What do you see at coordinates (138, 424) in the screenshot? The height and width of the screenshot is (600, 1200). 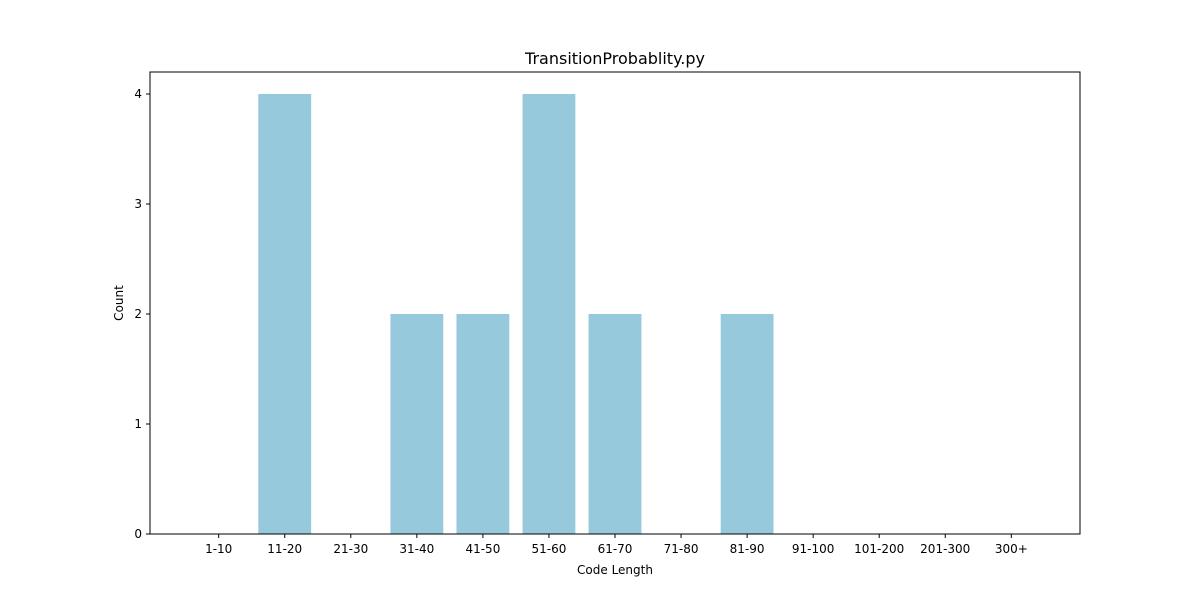 I see `y-tick-label: 1` at bounding box center [138, 424].